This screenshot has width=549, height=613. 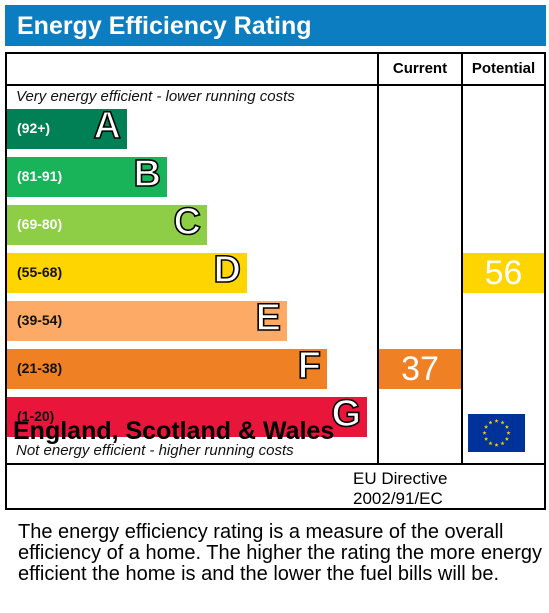 What do you see at coordinates (40, 320) in the screenshot?
I see `band-range-e: (39-54)` at bounding box center [40, 320].